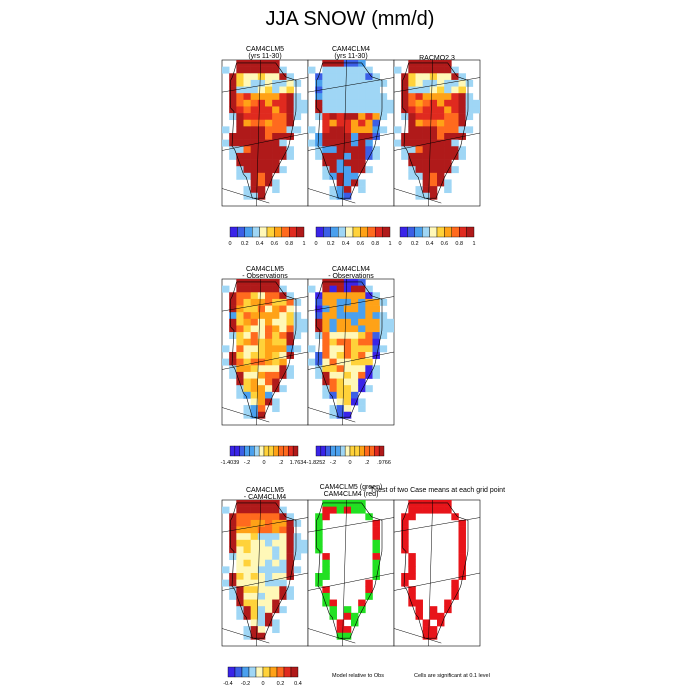 The image size is (700, 700). I want to click on colorbar-tick-label: -1.8252, so click(316, 463).